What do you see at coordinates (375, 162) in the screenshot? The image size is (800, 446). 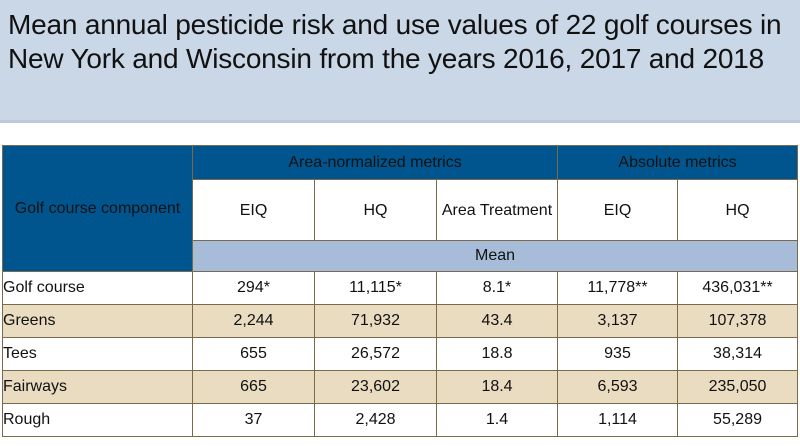 I see `group-header-area-normalized: Area-normalized metrics` at bounding box center [375, 162].